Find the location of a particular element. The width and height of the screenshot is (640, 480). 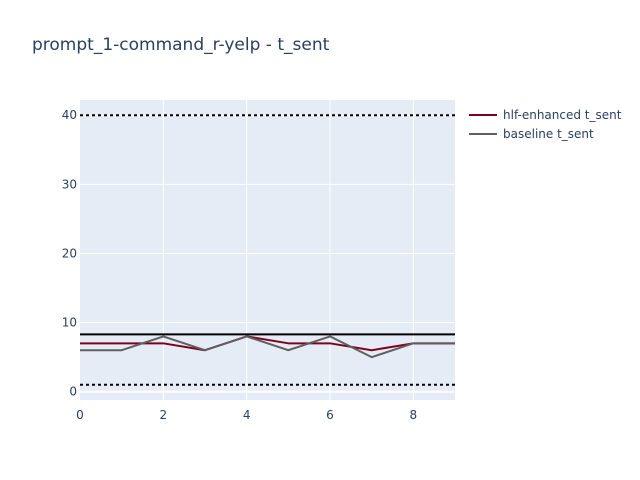

x-tick-label: 0 is located at coordinates (80, 415).